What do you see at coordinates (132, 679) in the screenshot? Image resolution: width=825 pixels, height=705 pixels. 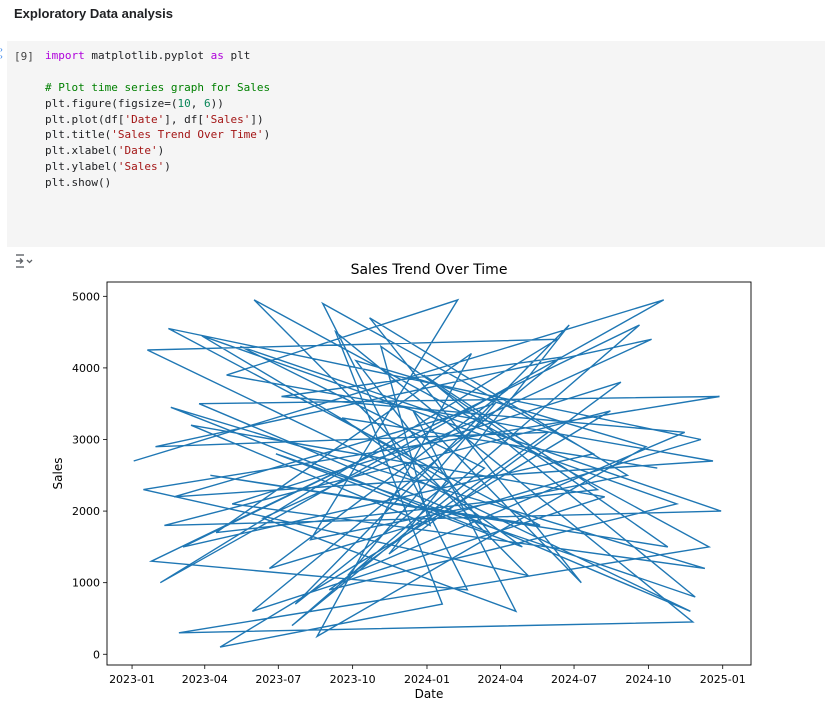 I see `x-tick-label: 2023-01` at bounding box center [132, 679].